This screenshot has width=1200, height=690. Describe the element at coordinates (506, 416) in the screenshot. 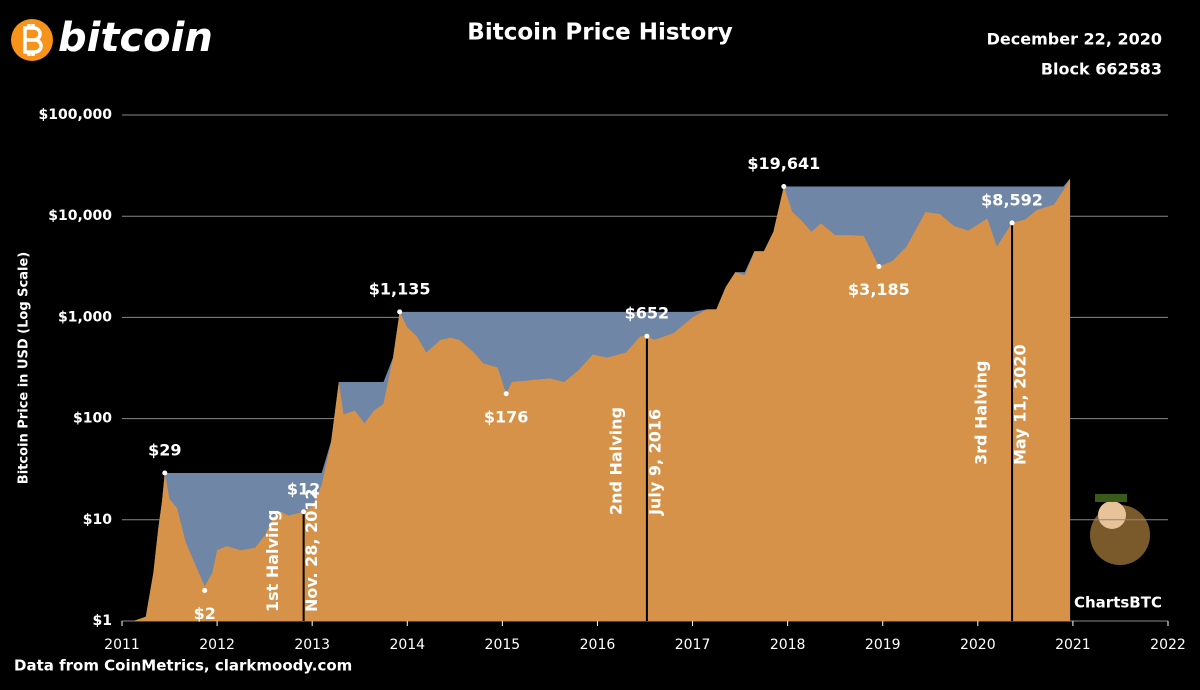

I see `annotation-label: $176` at that location.